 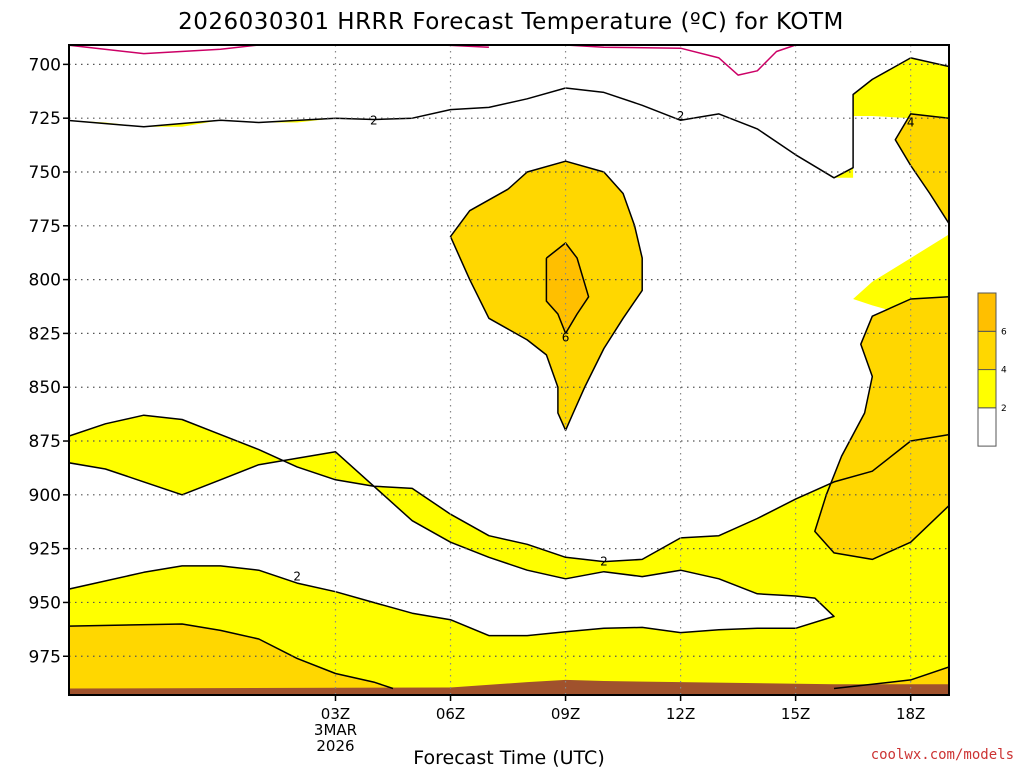 What do you see at coordinates (297, 577) in the screenshot?
I see `contour-label-5: 2` at bounding box center [297, 577].